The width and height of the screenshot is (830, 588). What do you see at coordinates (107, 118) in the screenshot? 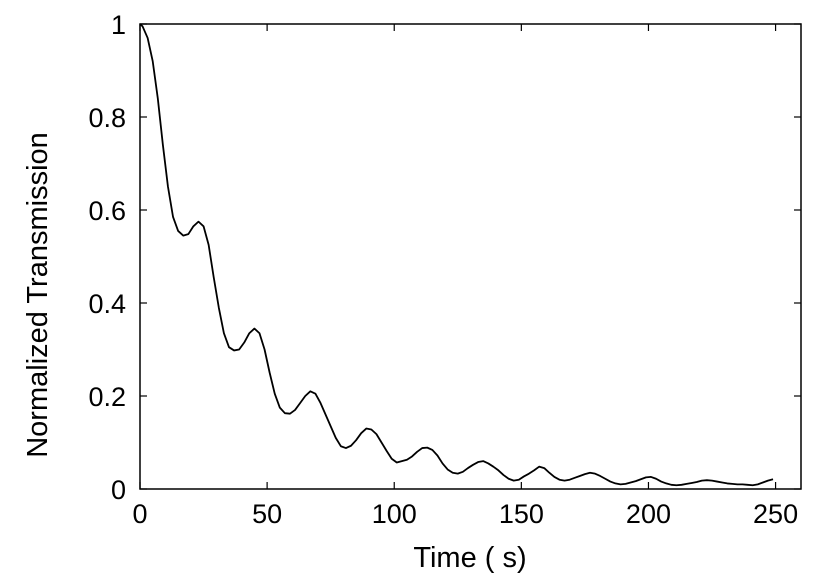
I see `y-tick-label: 0.8` at bounding box center [107, 118].